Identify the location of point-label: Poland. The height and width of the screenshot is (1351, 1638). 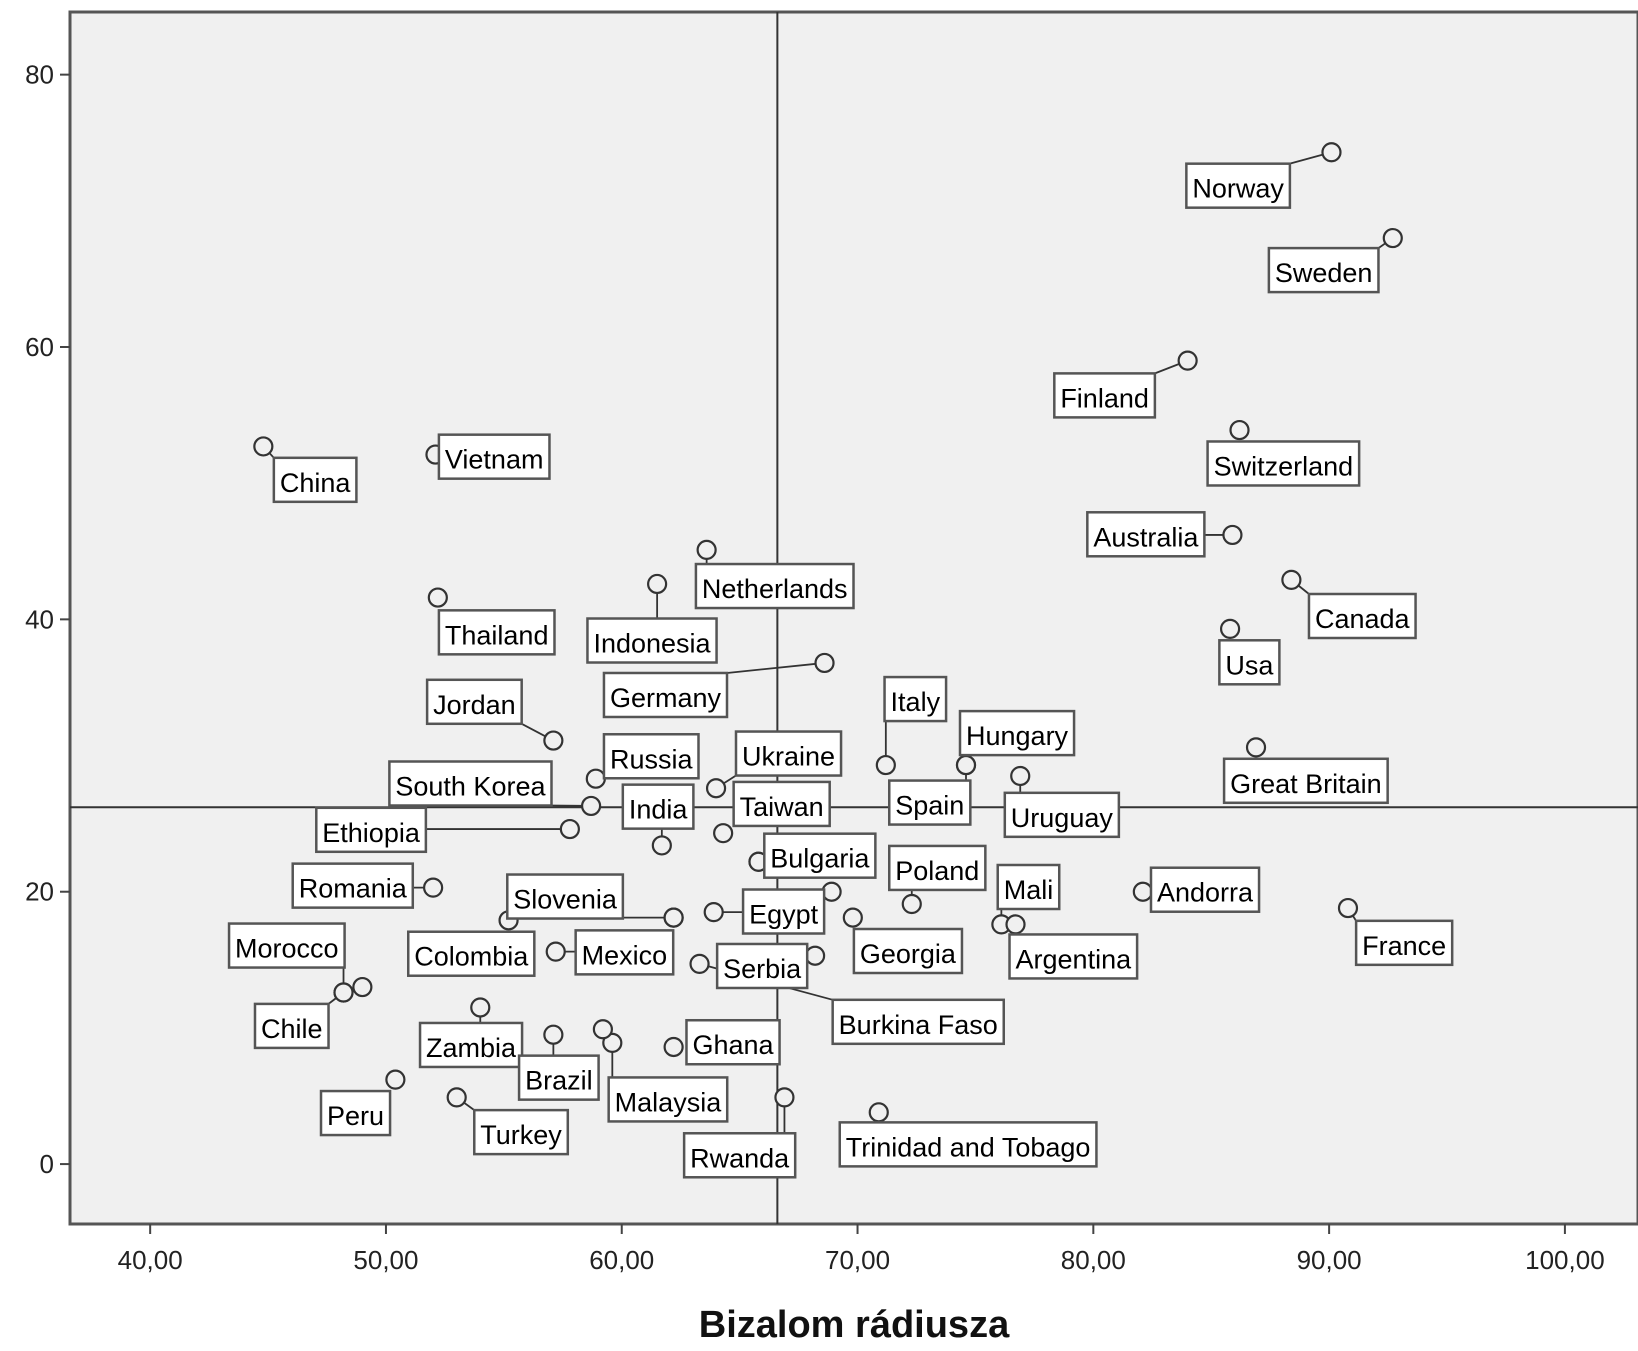
(937, 871).